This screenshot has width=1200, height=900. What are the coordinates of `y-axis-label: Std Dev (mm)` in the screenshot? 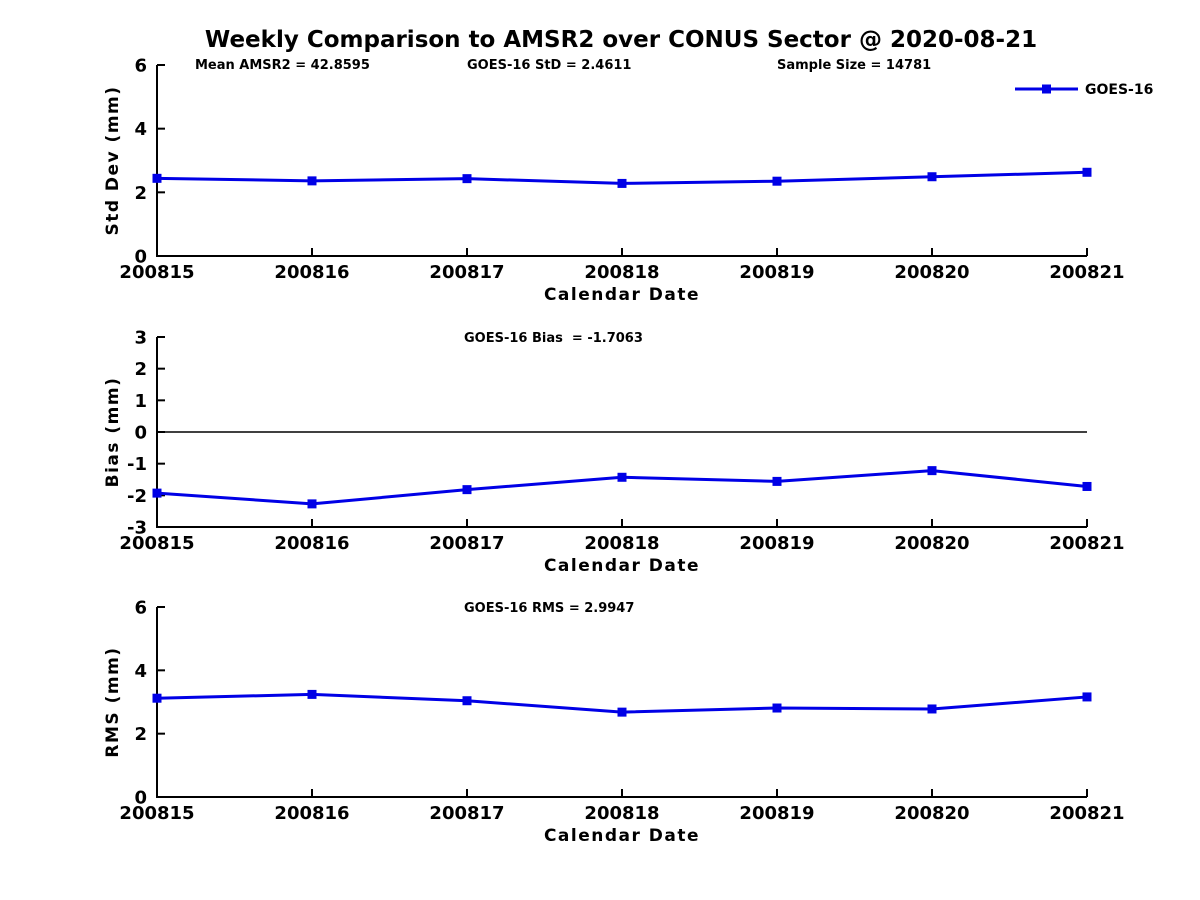 It's located at (113, 160).